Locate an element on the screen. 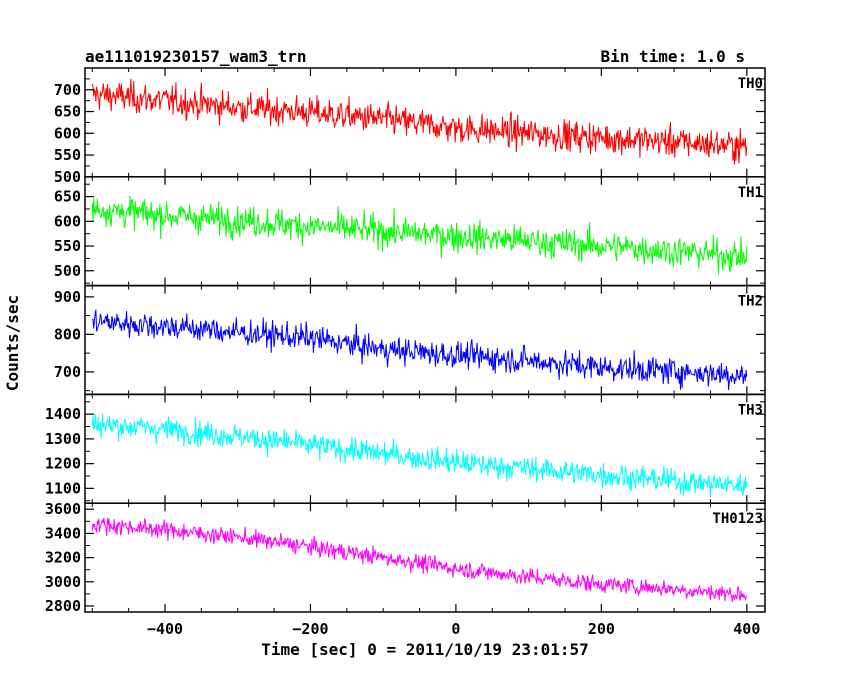  y-tick-label: 2800 is located at coordinates (63, 606).